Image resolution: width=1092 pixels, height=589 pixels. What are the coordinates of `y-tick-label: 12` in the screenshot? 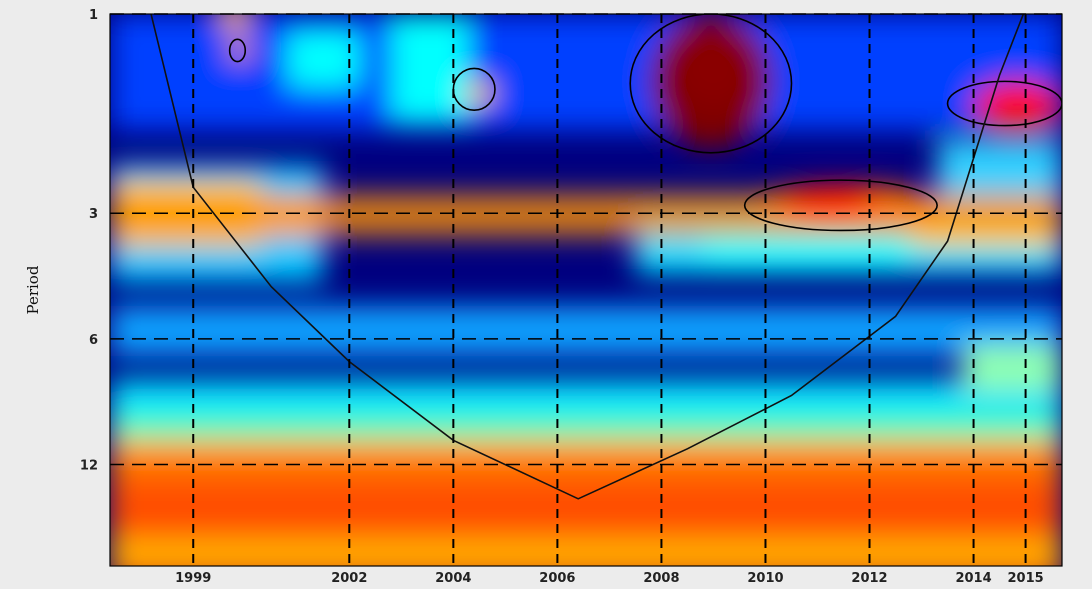 It's located at (89, 466).